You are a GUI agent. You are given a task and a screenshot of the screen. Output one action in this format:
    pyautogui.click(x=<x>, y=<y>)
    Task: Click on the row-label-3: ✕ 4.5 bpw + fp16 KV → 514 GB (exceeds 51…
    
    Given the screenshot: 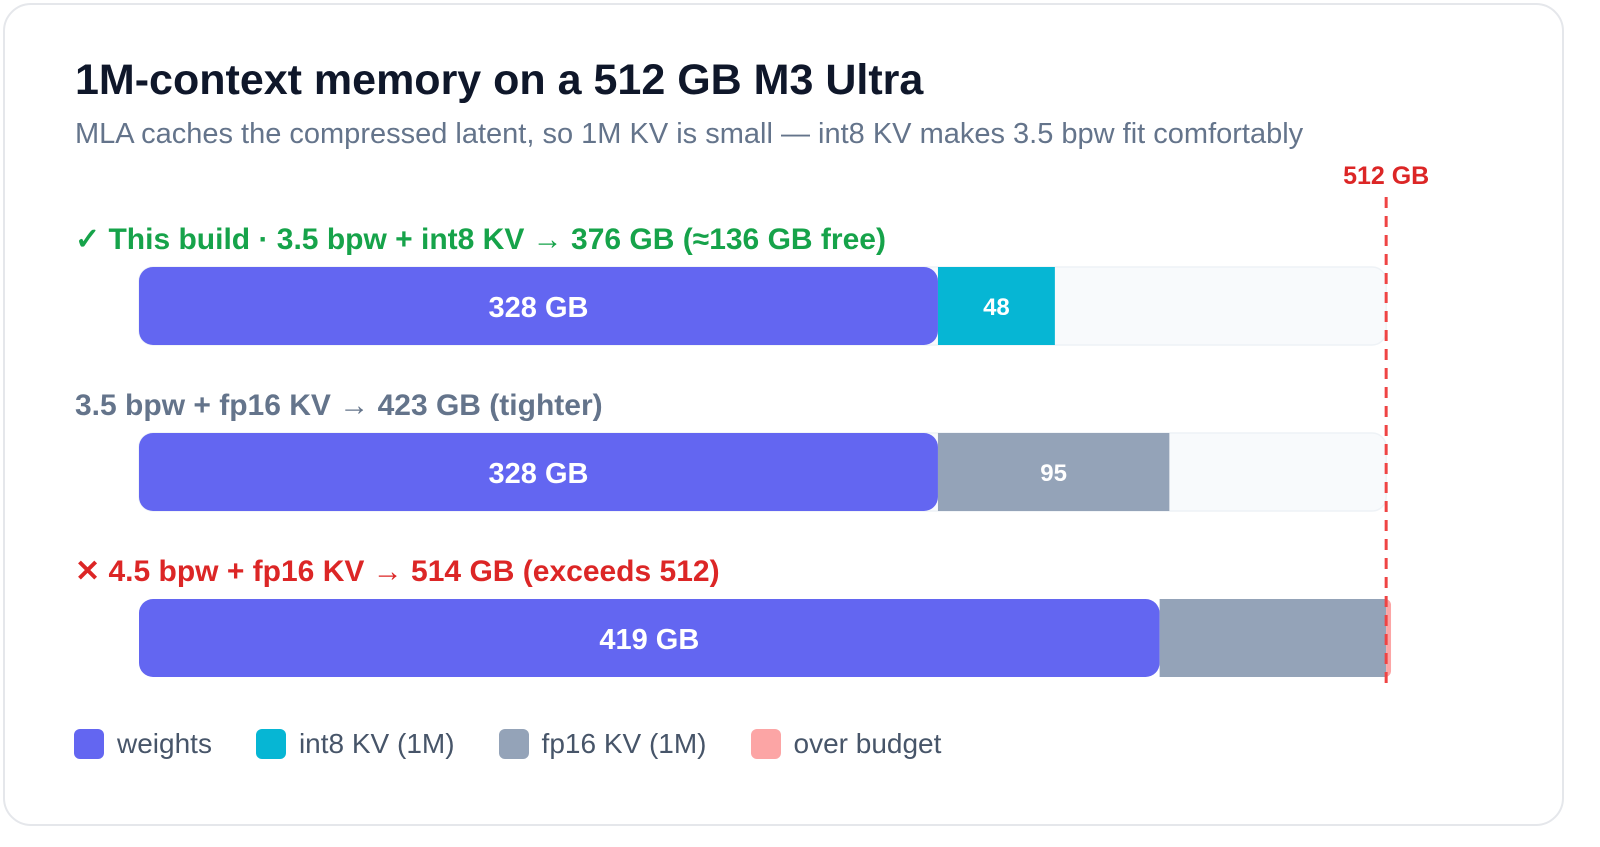 What is the action you would take?
    pyautogui.click(x=397, y=571)
    